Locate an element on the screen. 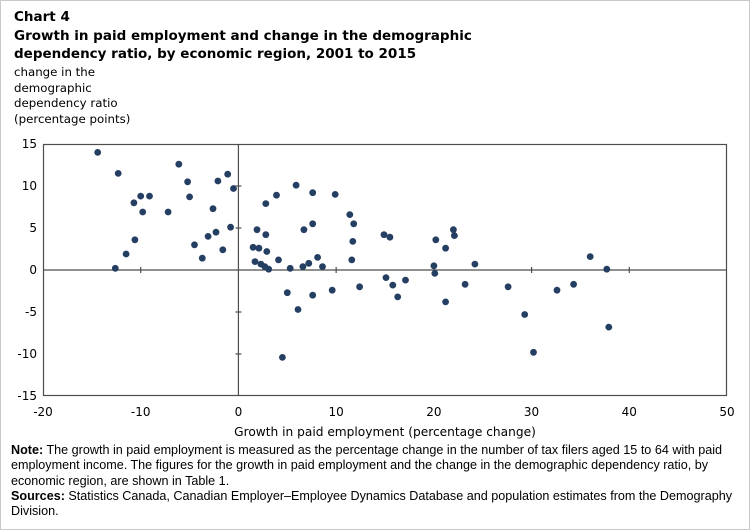 This screenshot has width=750, height=530. y-tick-label: 15 is located at coordinates (29, 144).